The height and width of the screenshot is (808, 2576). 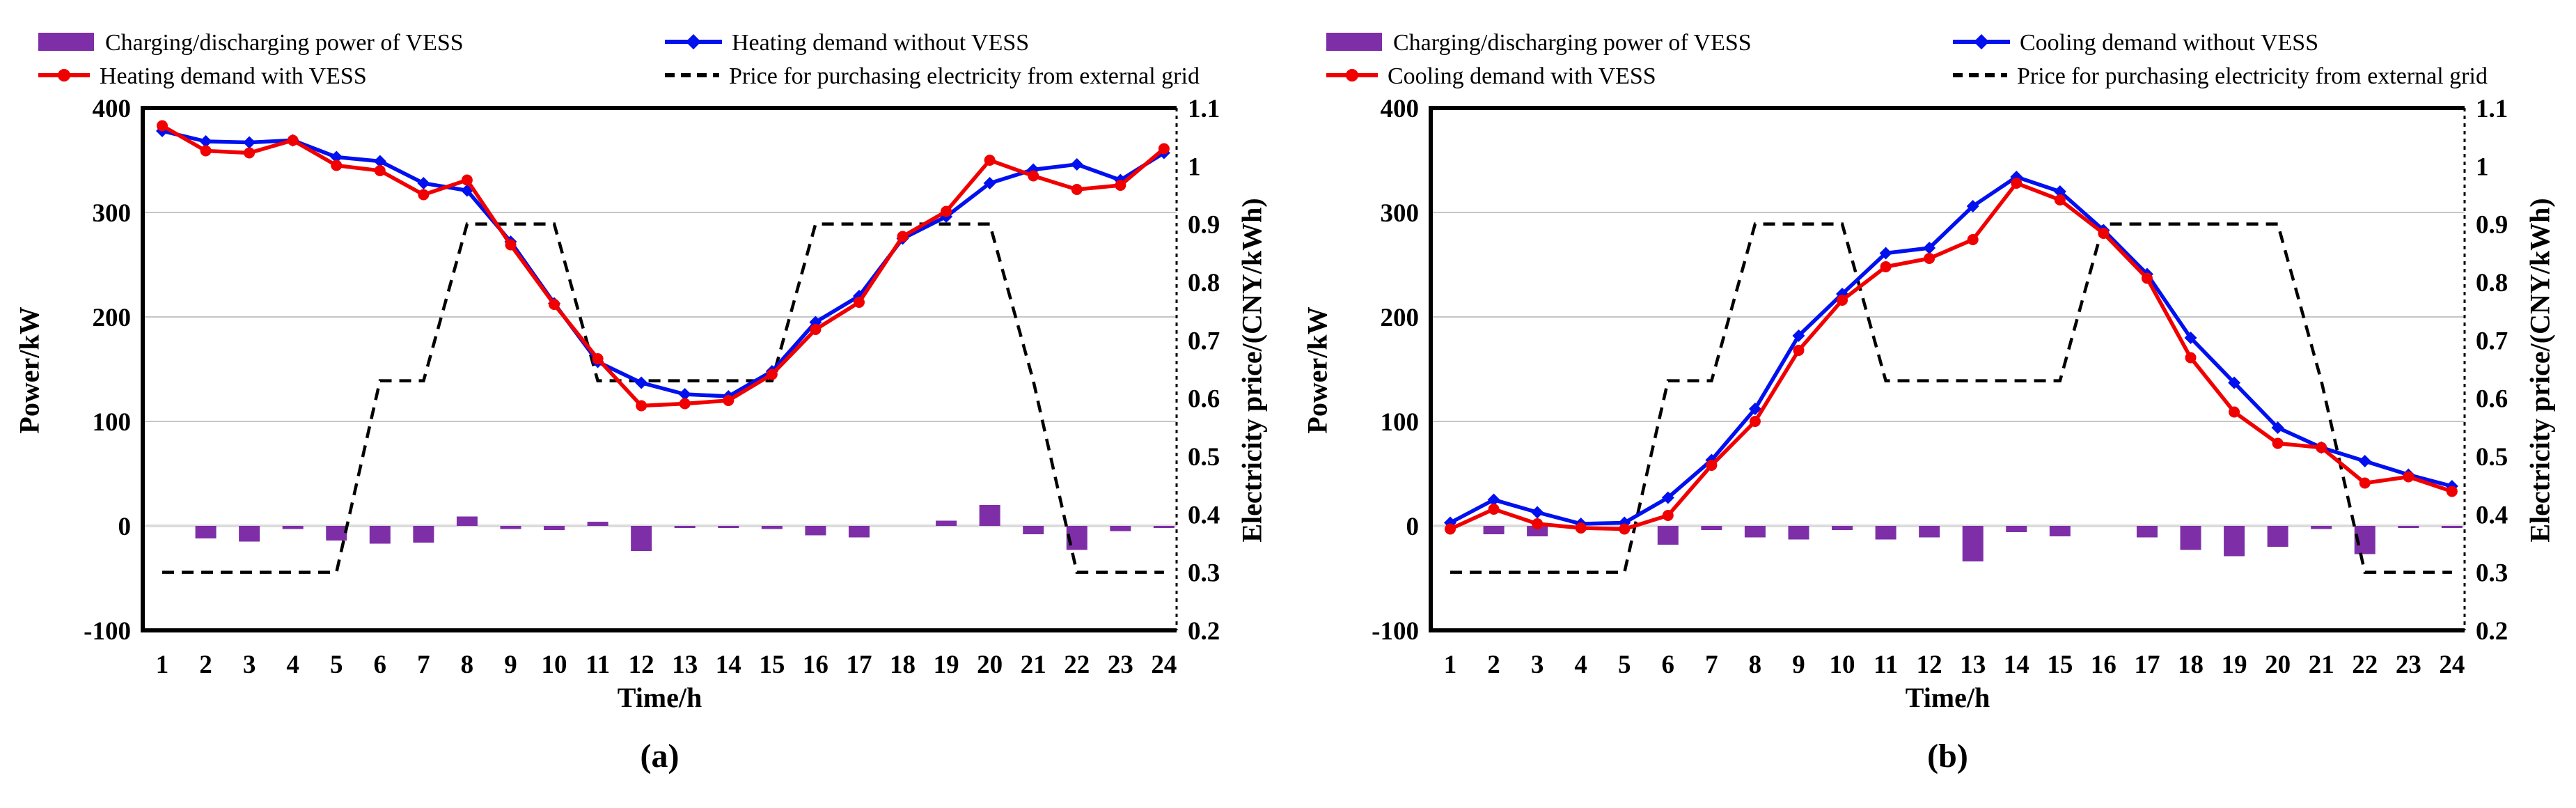 I want to click on bar-h4, so click(x=293, y=527).